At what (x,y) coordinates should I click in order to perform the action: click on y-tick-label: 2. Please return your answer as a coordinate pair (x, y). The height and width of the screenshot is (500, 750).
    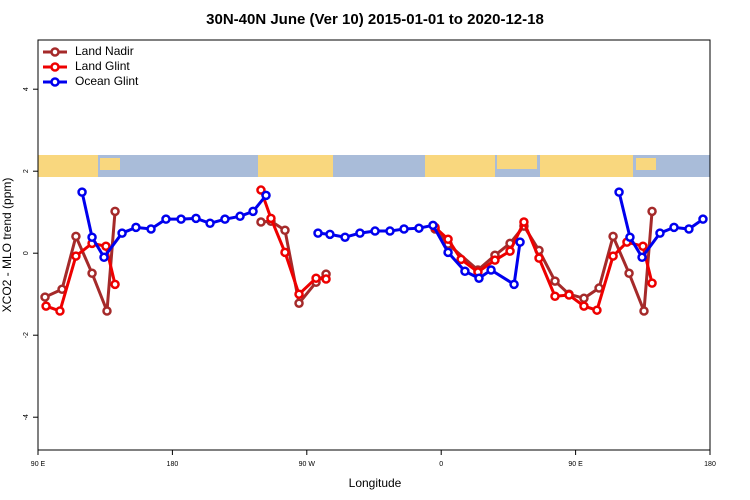
    Looking at the image, I should click on (26, 171).